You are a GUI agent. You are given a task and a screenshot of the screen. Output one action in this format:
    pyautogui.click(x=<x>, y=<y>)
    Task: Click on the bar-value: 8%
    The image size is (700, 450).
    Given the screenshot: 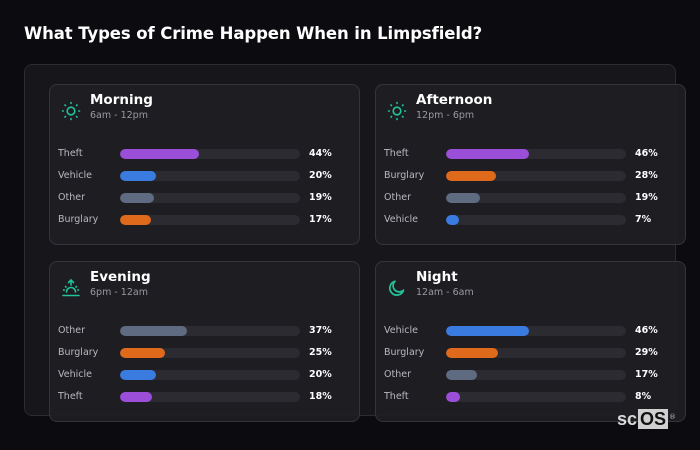 What is the action you would take?
    pyautogui.click(x=643, y=396)
    